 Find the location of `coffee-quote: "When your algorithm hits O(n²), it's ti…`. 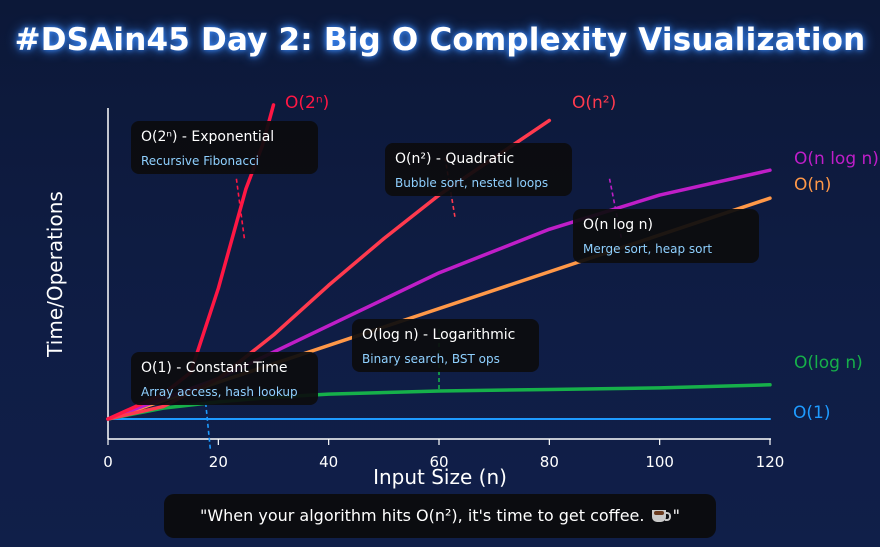

coffee-quote: "When your algorithm hits O(n²), it's ti… is located at coordinates (440, 516).